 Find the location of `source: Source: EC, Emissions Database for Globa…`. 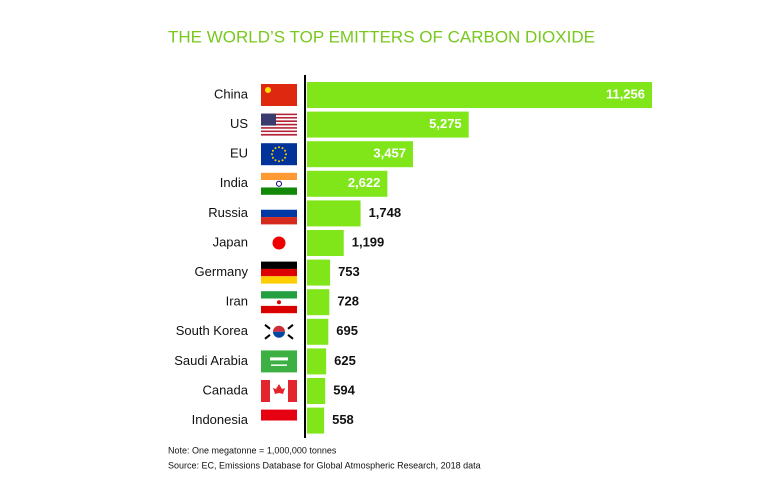

source: Source: EC, Emissions Database for Globa… is located at coordinates (324, 465).